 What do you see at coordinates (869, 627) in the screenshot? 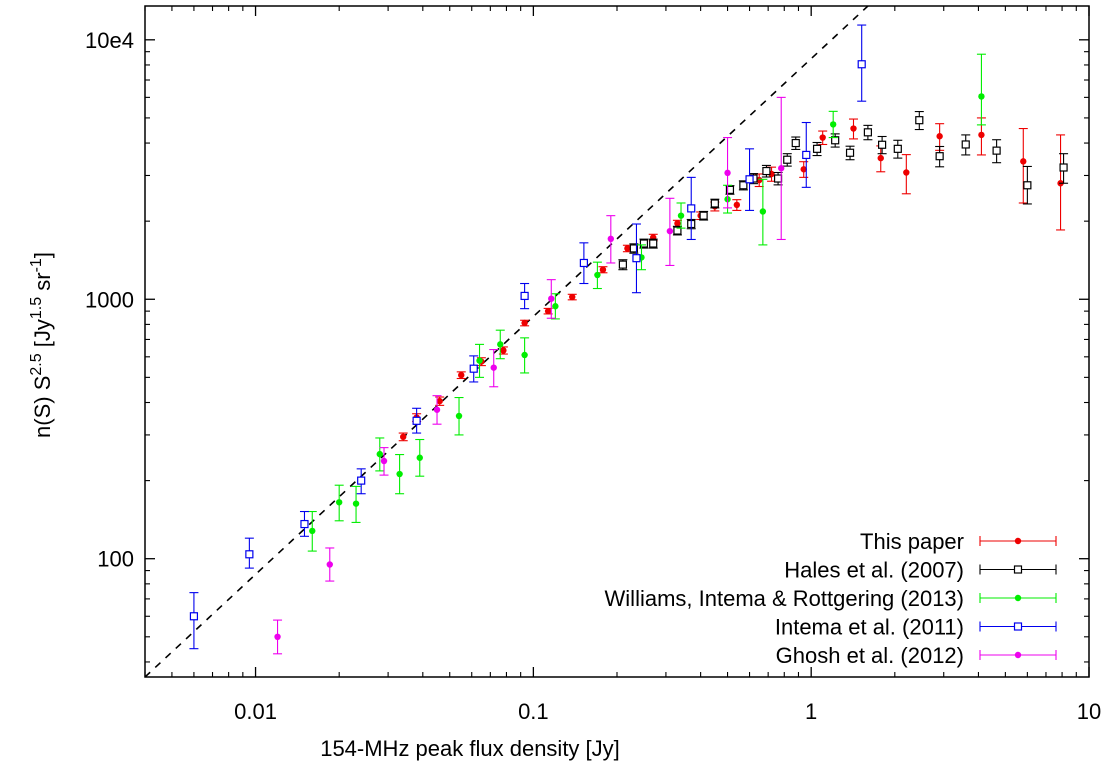
I see `legend-label: Intema et al. (2011)` at bounding box center [869, 627].